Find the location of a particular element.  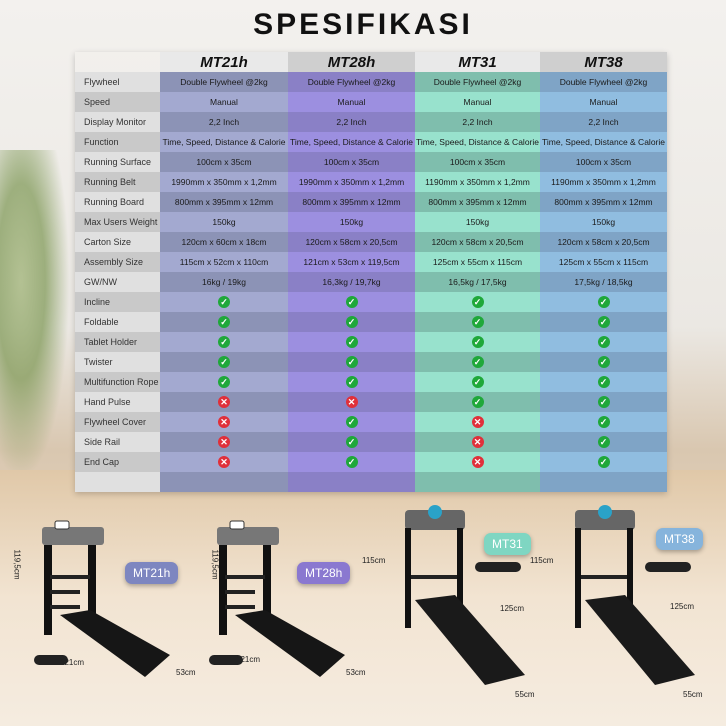

row-label: Twister is located at coordinates (117, 362).